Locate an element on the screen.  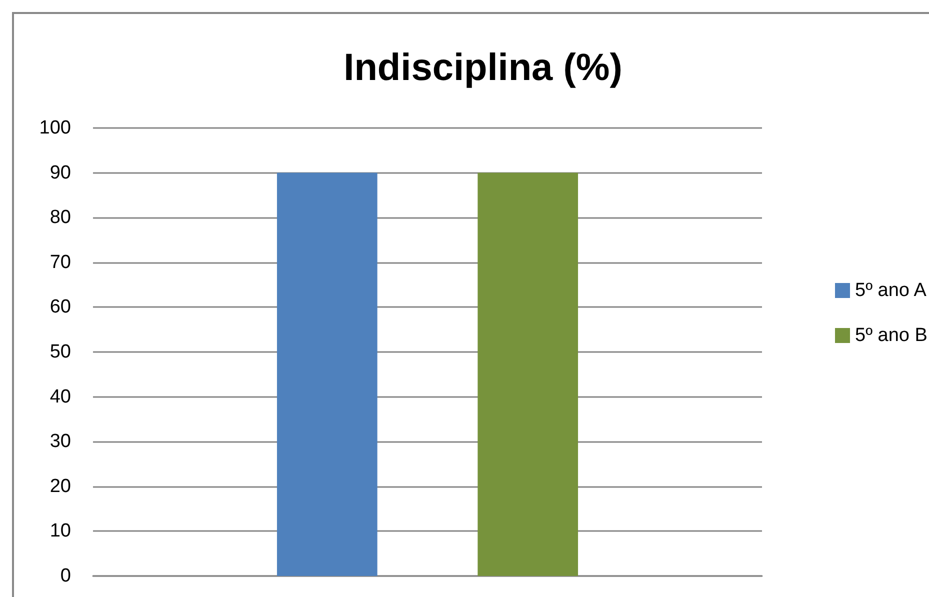
y-tick-label: 30 is located at coordinates (60, 441).